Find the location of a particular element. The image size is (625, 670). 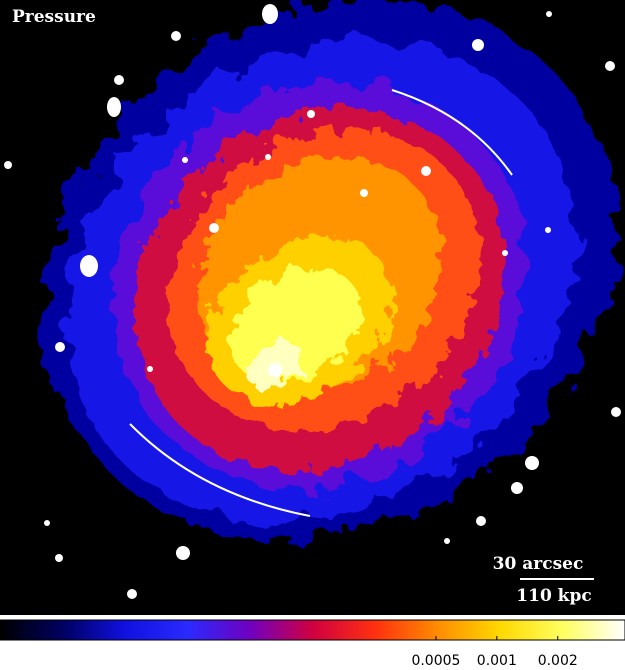

colorbar-tick-label: 0.0005 is located at coordinates (435, 661).